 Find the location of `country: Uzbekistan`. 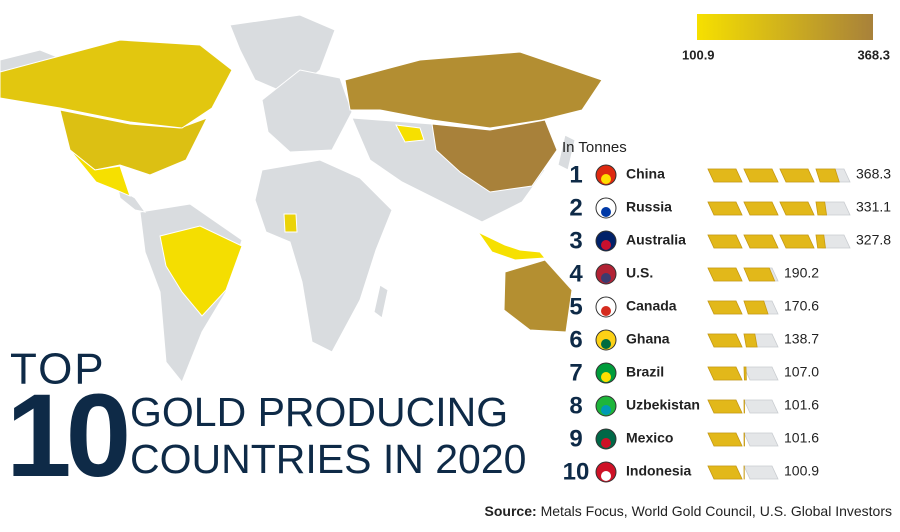

country: Uzbekistan is located at coordinates (663, 405).